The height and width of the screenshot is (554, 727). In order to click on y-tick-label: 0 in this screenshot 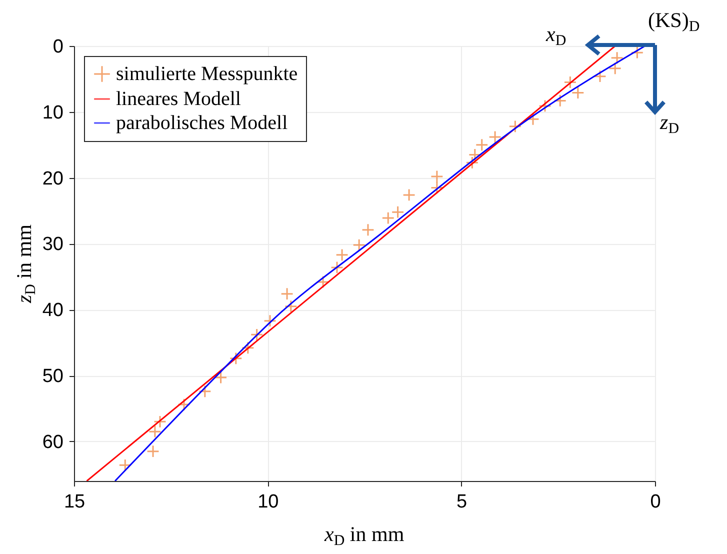, I will do `click(58, 47)`.